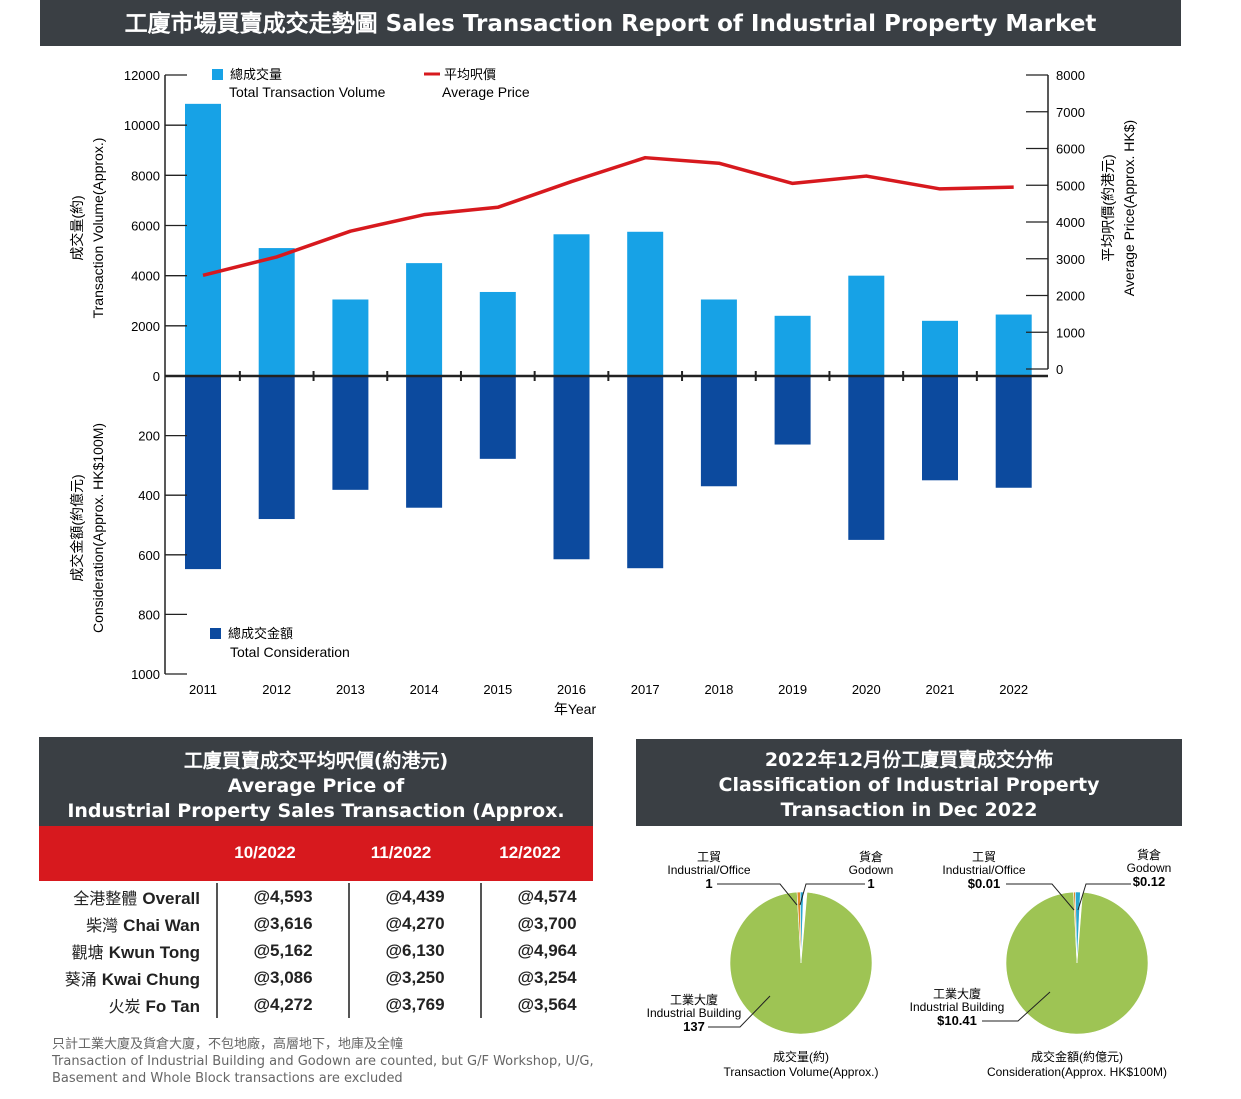 The image size is (1241, 1099). What do you see at coordinates (265, 852) in the screenshot?
I see `col-header-oct: 10/2022` at bounding box center [265, 852].